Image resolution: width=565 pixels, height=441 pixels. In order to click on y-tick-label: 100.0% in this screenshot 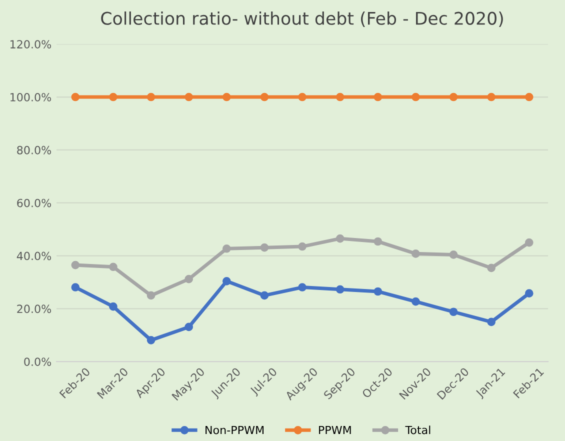, I will do `click(31, 97)`.